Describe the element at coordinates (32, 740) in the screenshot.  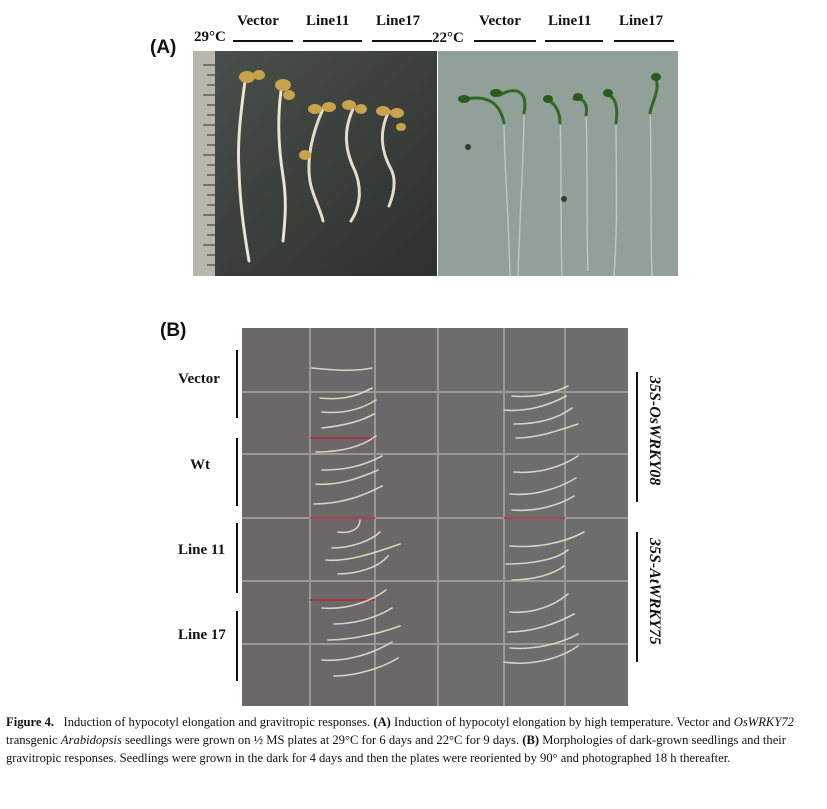
I see `caption-text: transgenic` at that location.